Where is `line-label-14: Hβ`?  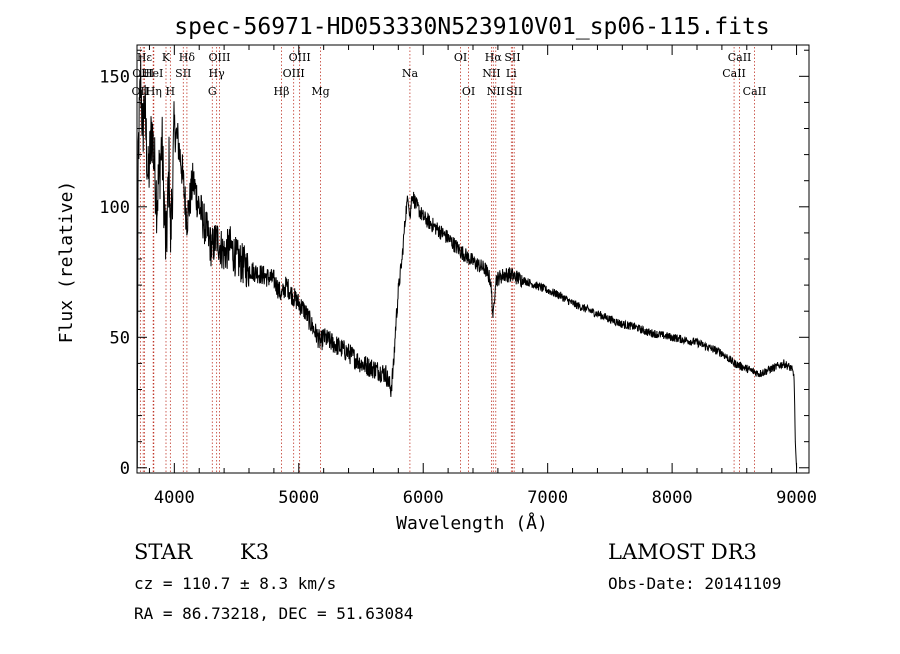 line-label-14: Hβ is located at coordinates (282, 91).